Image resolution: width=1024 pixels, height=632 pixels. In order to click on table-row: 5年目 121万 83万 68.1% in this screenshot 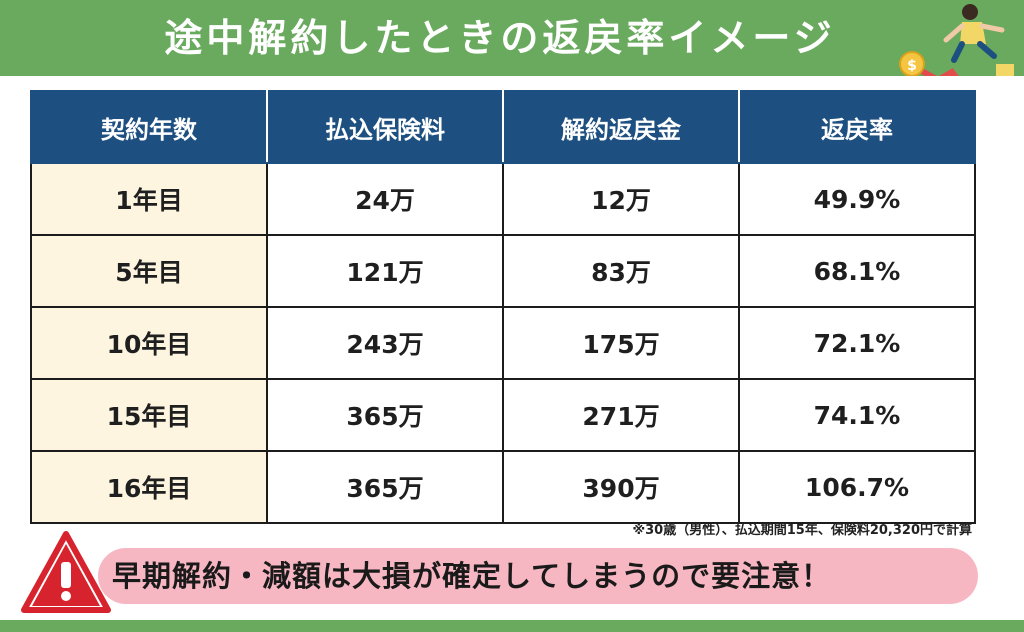, I will do `click(503, 271)`.